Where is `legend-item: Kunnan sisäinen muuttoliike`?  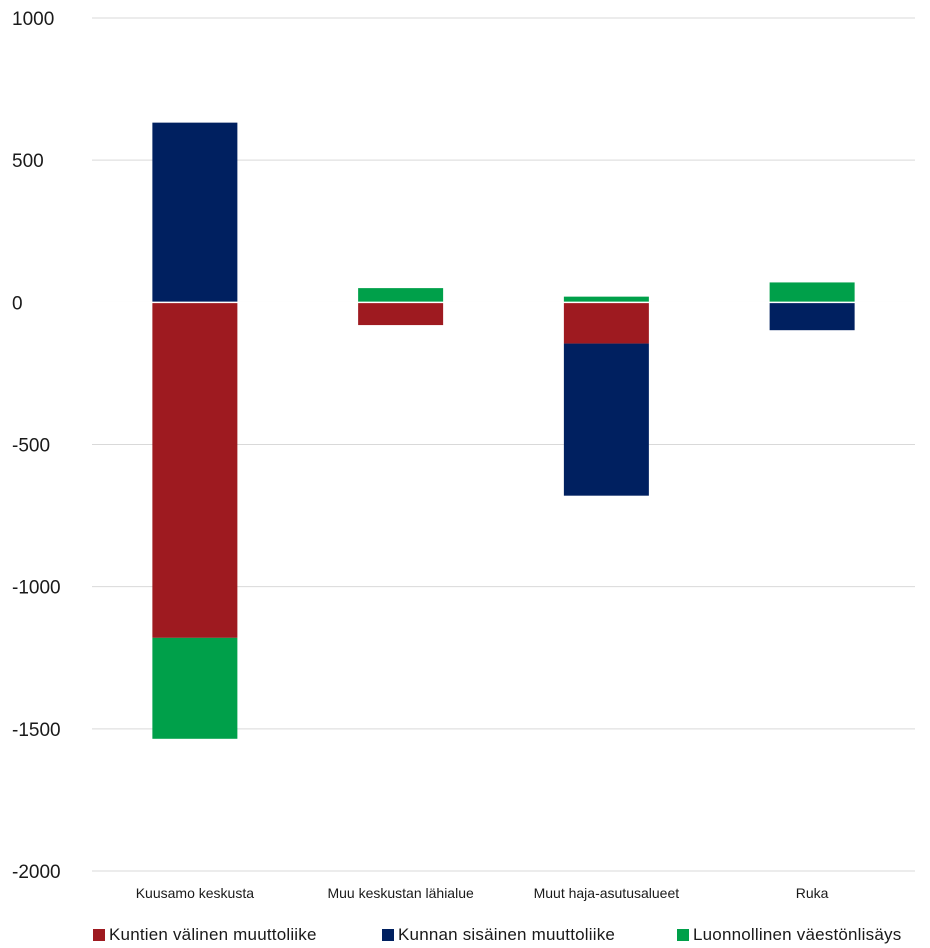 legend-item: Kunnan sisäinen muuttoliike is located at coordinates (498, 935).